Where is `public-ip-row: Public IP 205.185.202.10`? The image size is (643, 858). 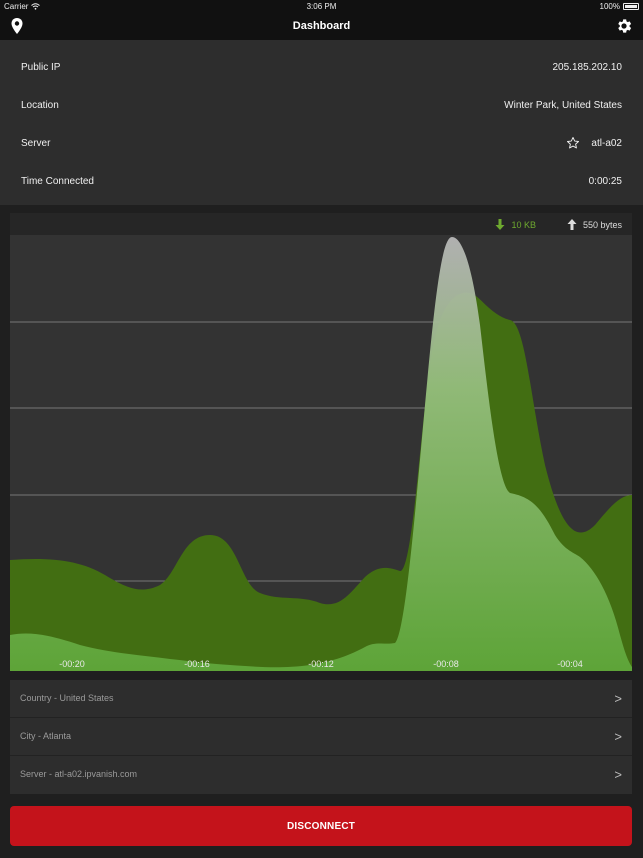
public-ip-row: Public IP 205.185.202.10 is located at coordinates (321, 69).